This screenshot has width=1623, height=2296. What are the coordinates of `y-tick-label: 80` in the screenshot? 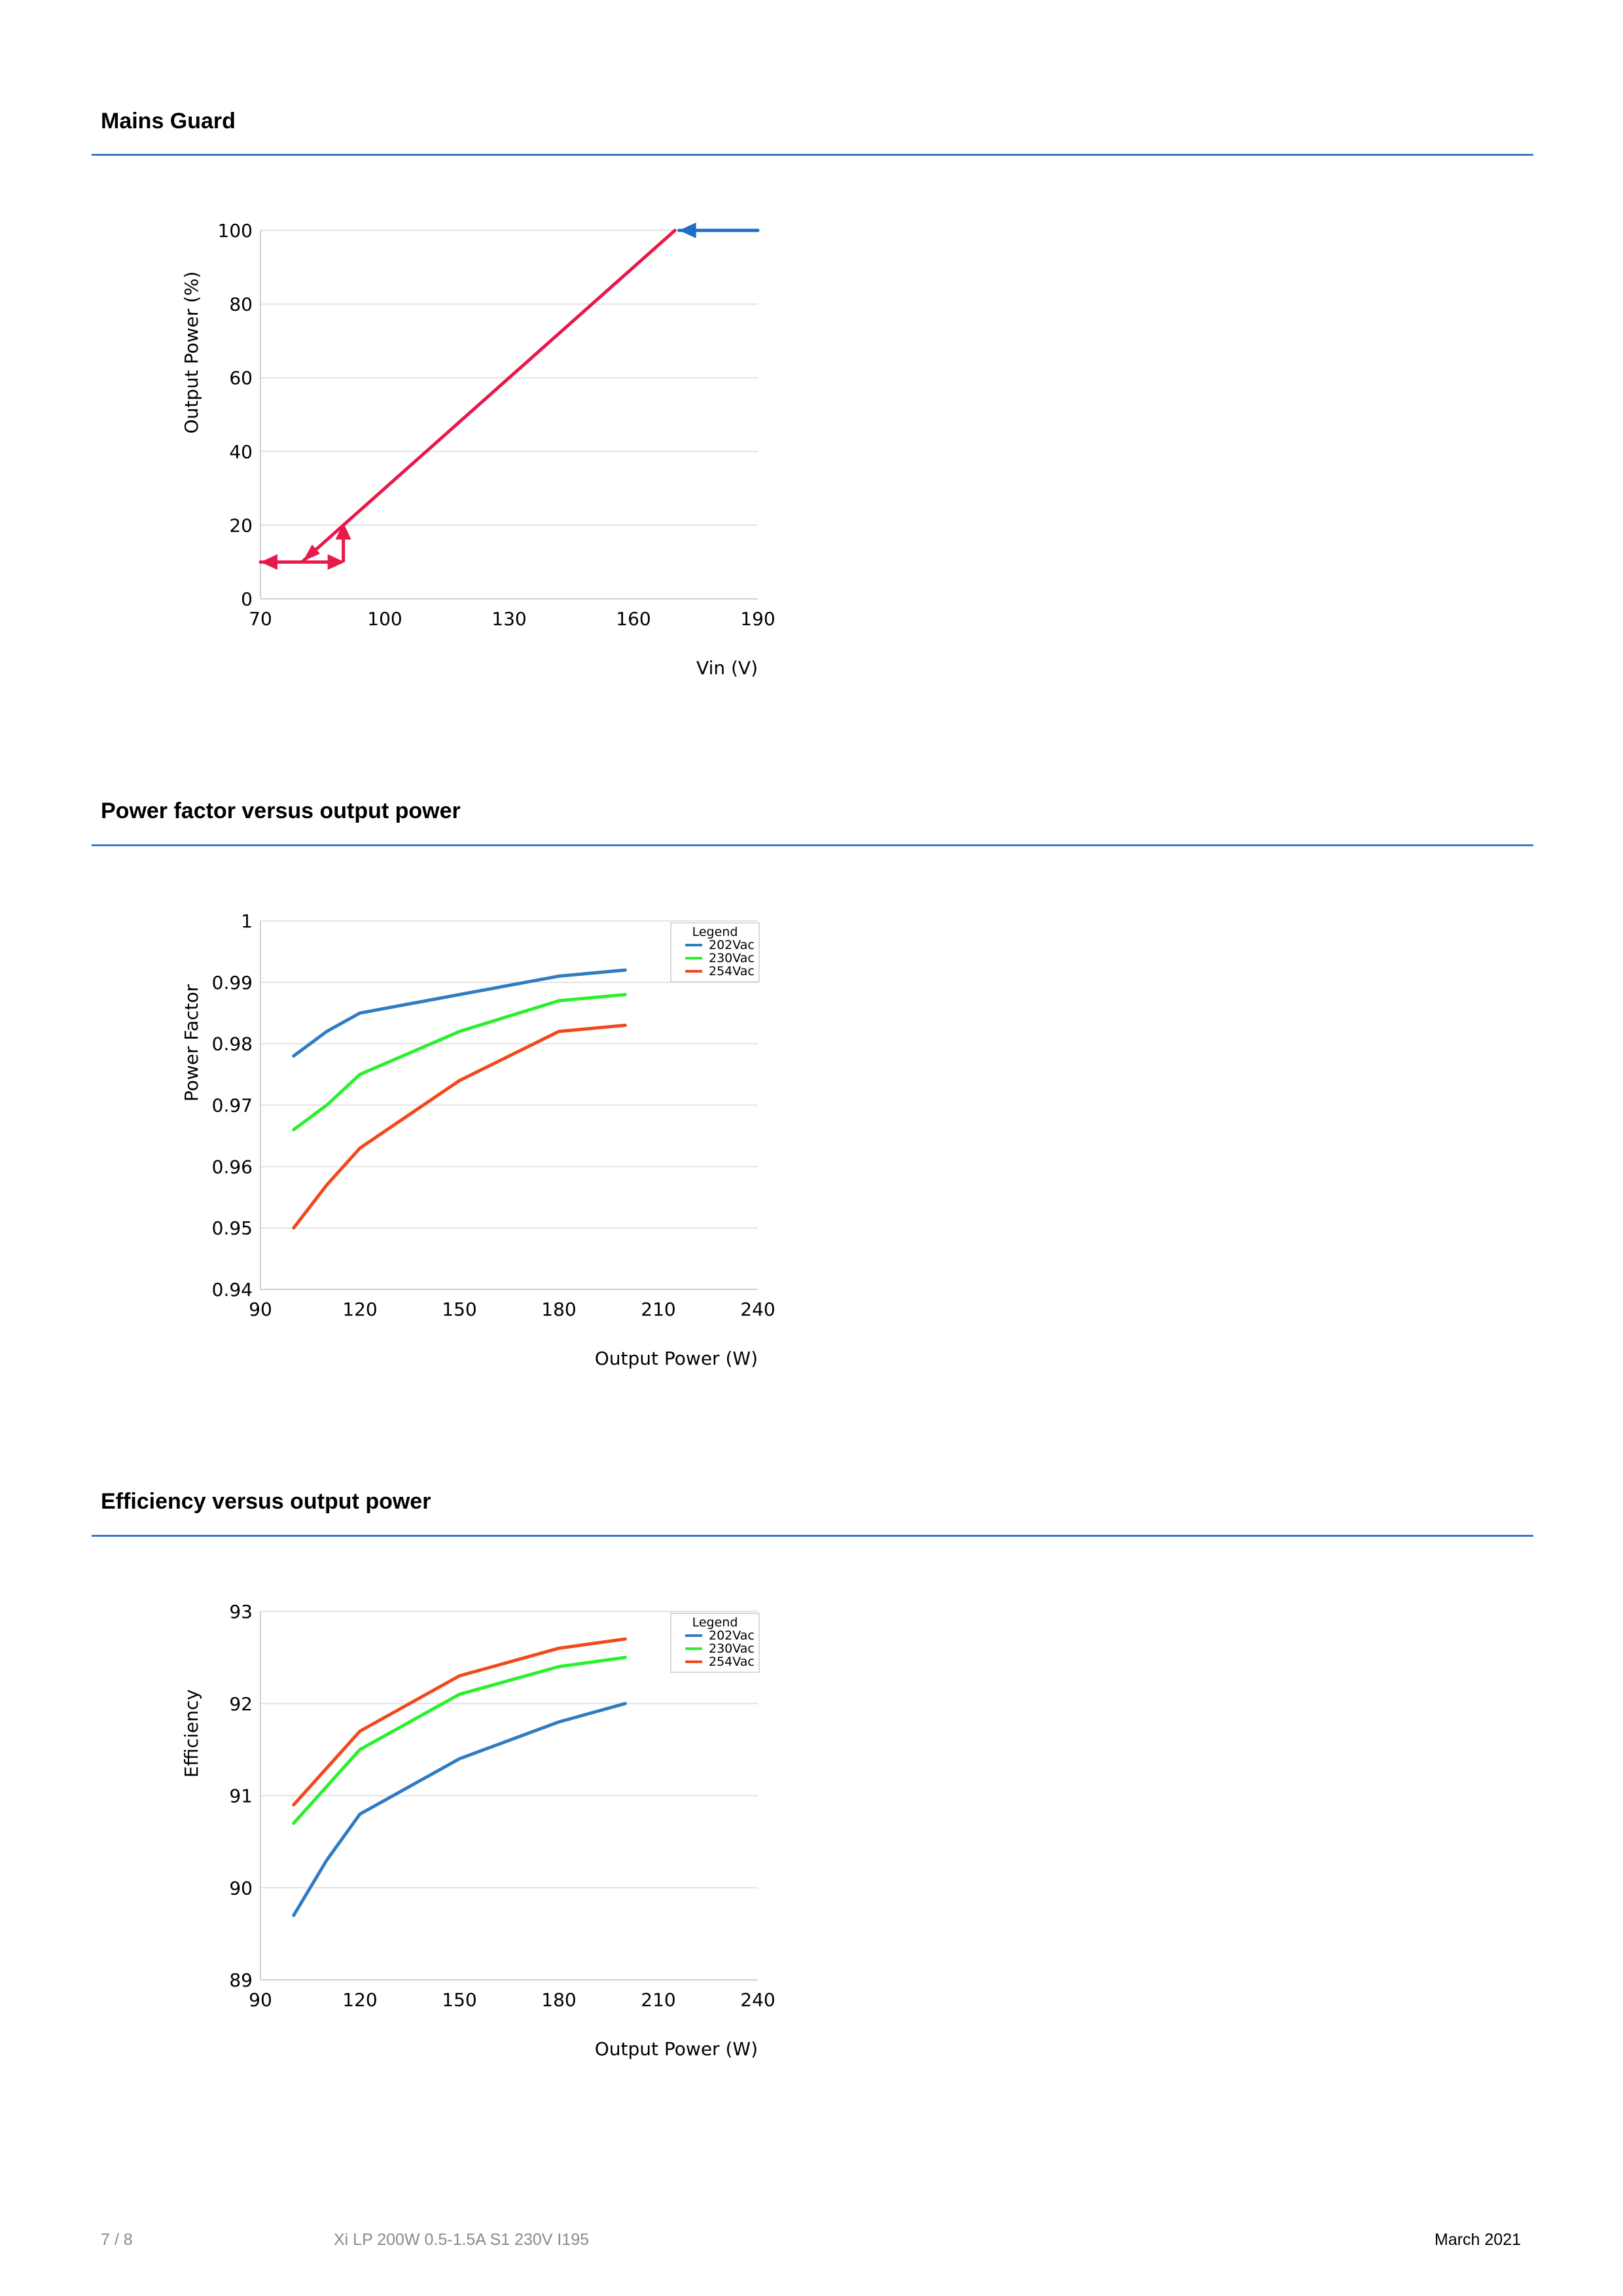 It's located at (241, 304).